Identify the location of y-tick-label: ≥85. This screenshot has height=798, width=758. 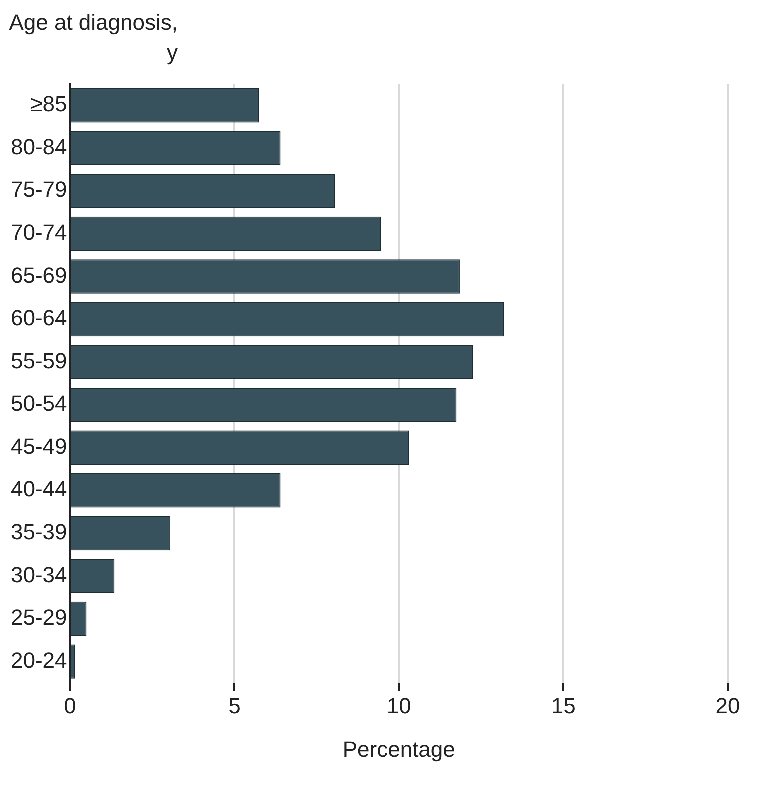
(49, 104).